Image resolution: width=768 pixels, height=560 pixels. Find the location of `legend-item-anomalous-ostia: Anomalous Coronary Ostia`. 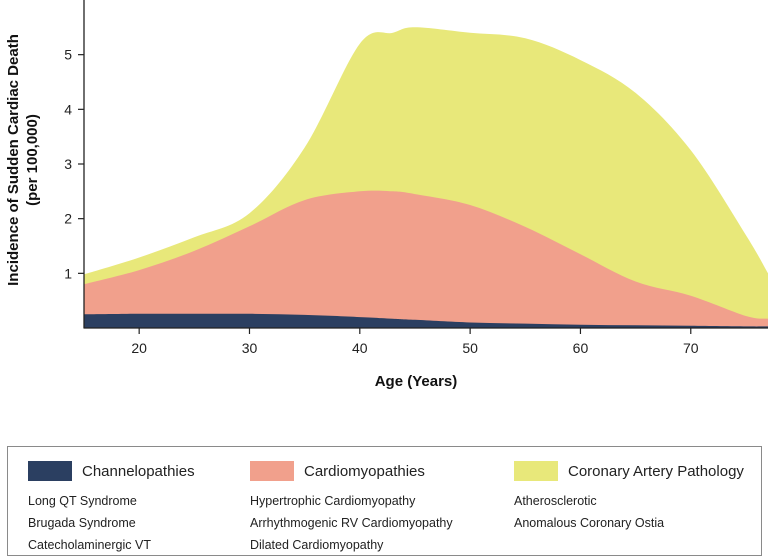

legend-item-anomalous-ostia: Anomalous Coronary Ostia is located at coordinates (589, 523).